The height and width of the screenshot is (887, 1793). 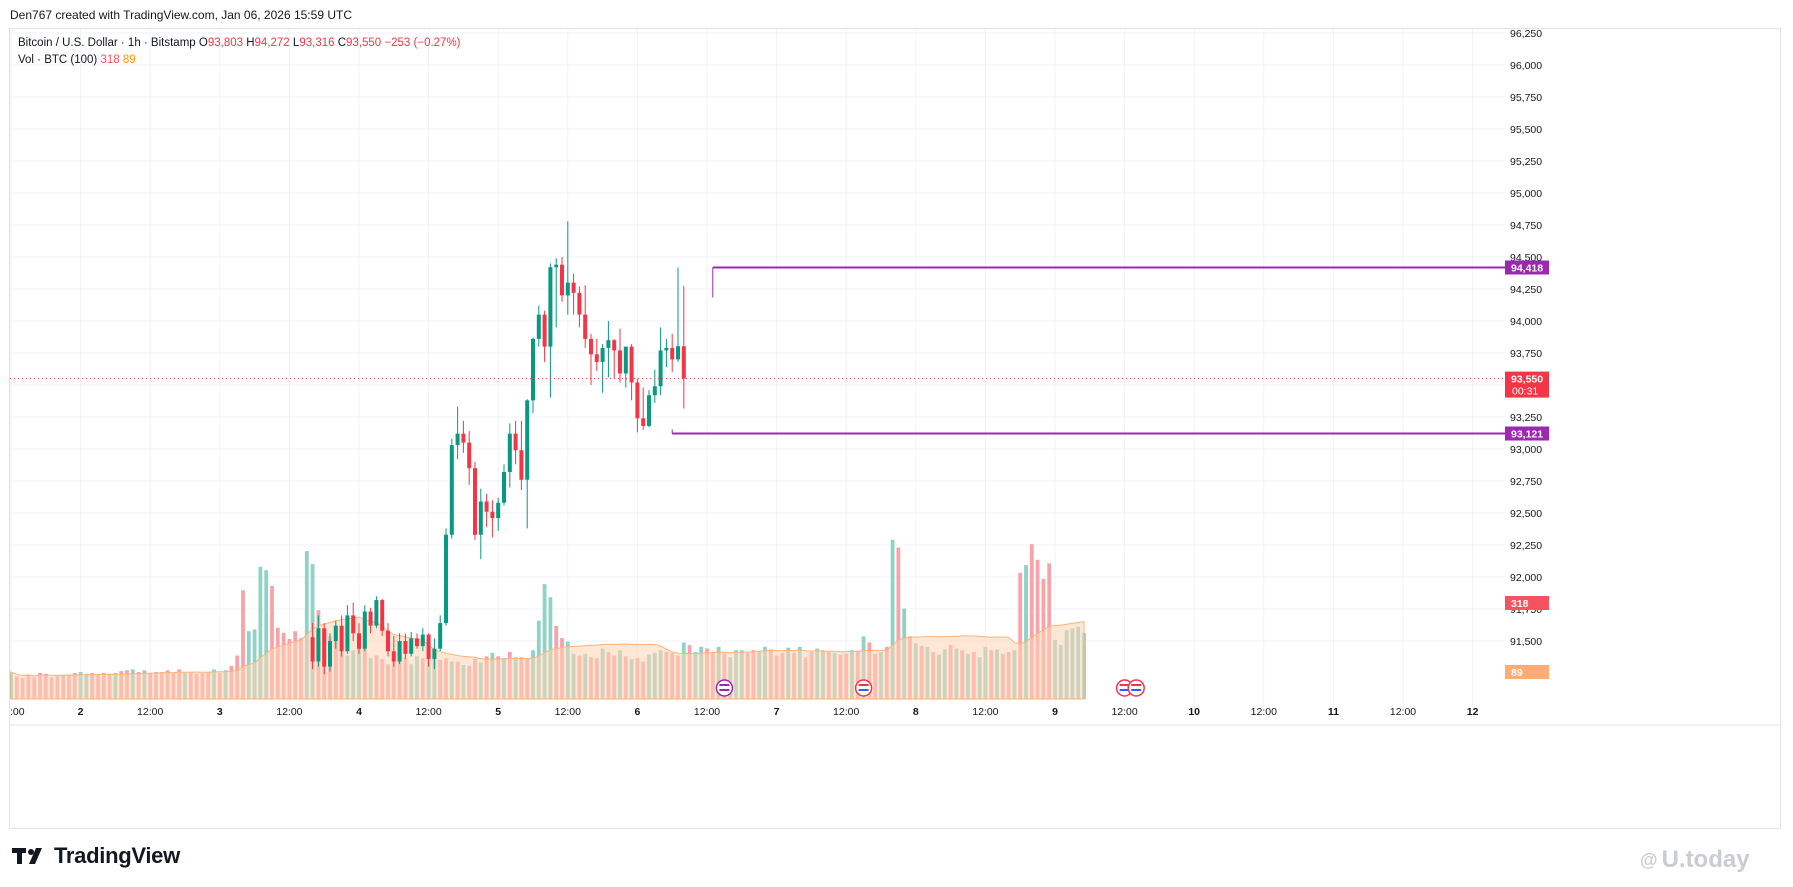 I want to click on legend-close-value: 93,550, so click(x=364, y=43).